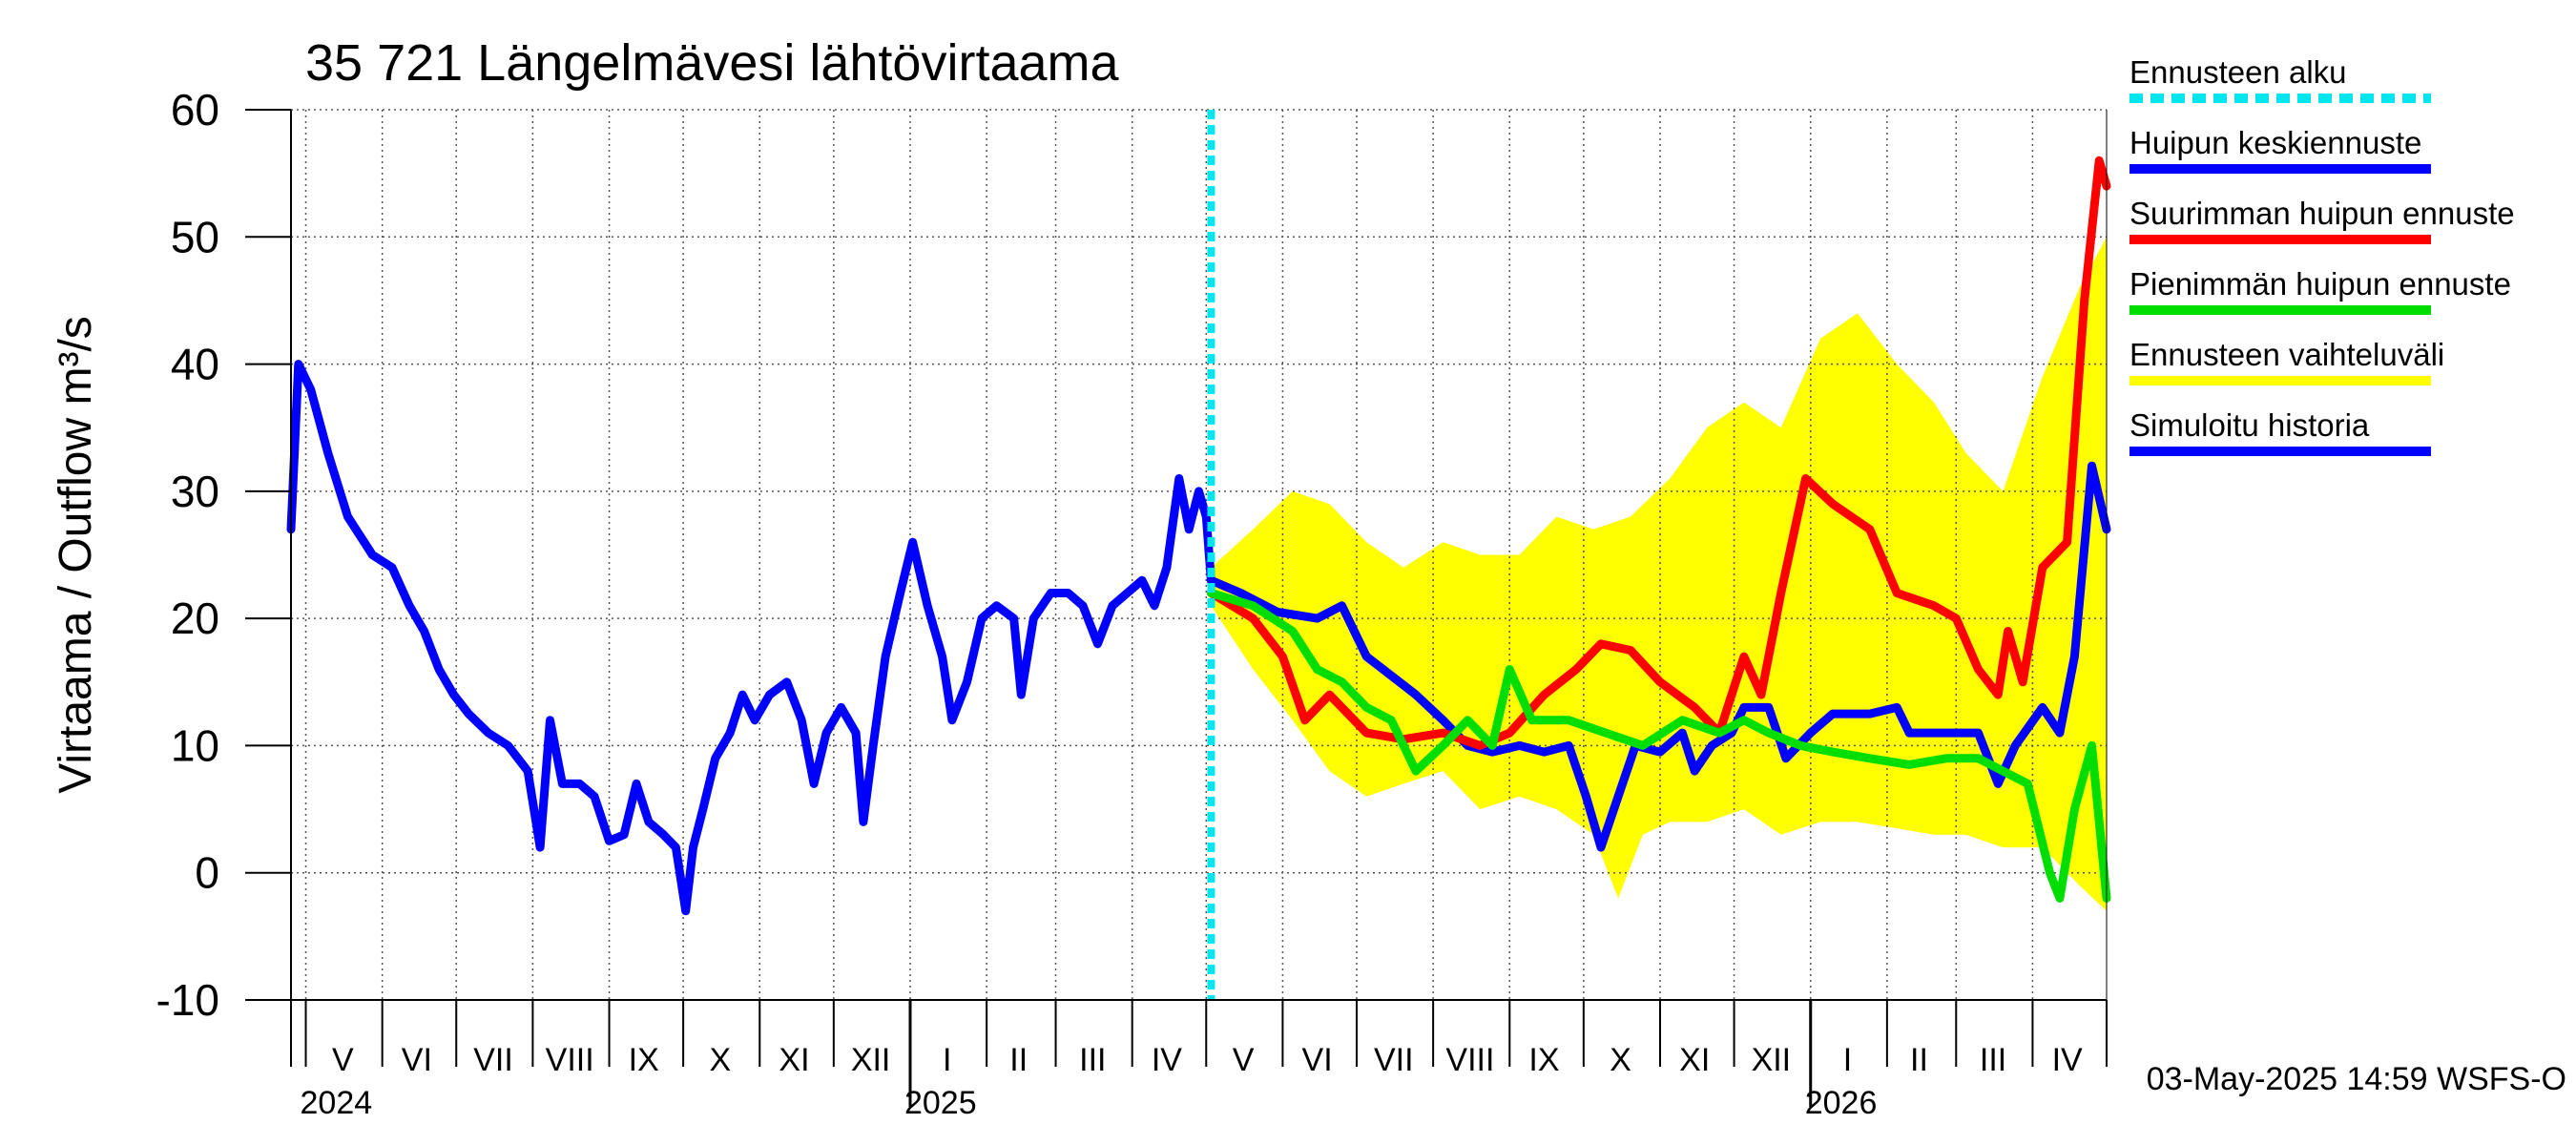 Image resolution: width=2576 pixels, height=1145 pixels. Describe the element at coordinates (940, 1103) in the screenshot. I see `x-year-label: 2025` at that location.